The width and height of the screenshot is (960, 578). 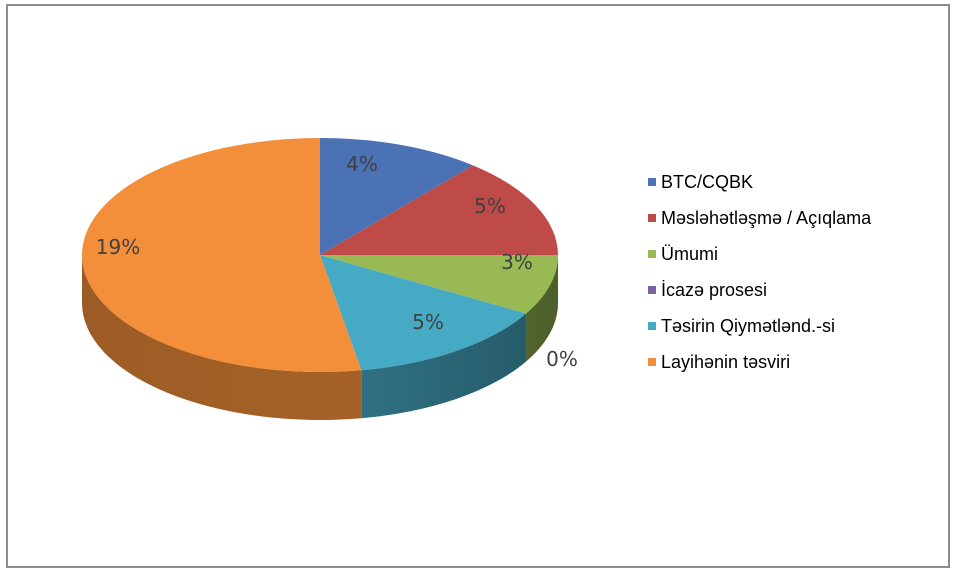 What do you see at coordinates (221, 255) in the screenshot?
I see `pie-slice-layih-nin-t-sviri` at bounding box center [221, 255].